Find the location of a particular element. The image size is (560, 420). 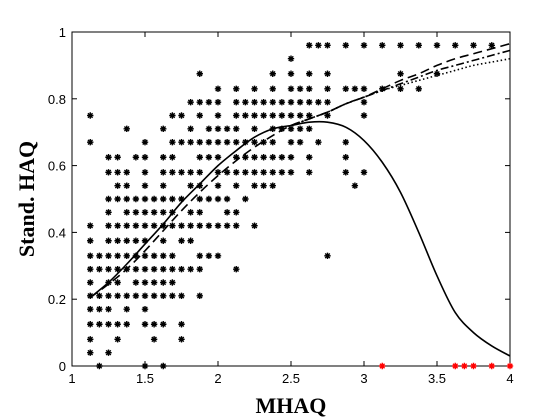

y-tick-label: 0.2 is located at coordinates (57, 299).